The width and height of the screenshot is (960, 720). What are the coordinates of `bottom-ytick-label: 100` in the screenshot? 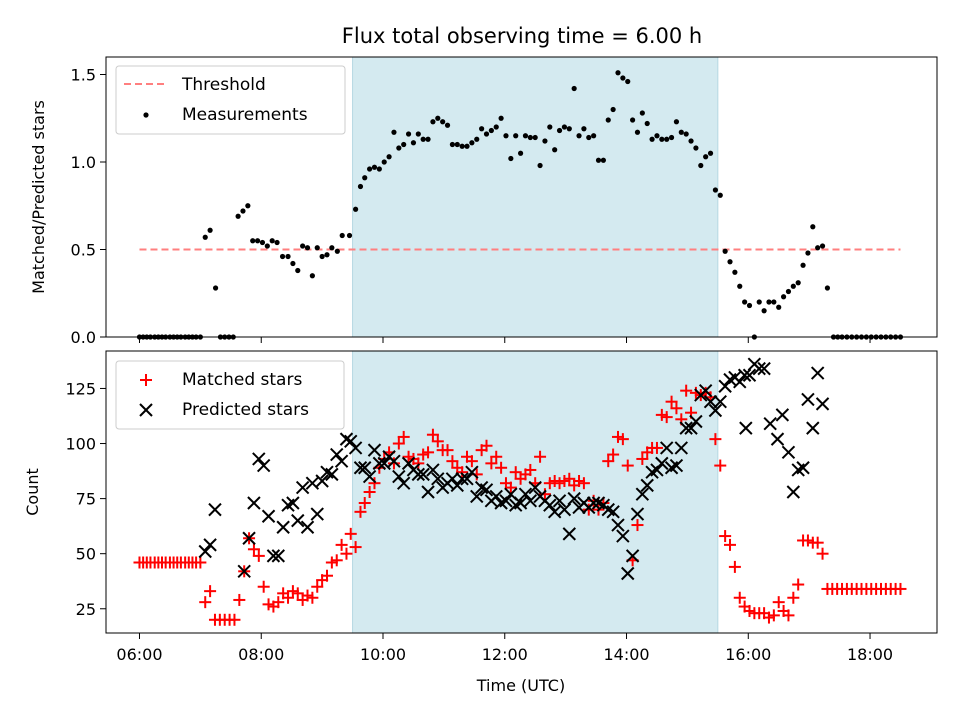 It's located at (80, 444).